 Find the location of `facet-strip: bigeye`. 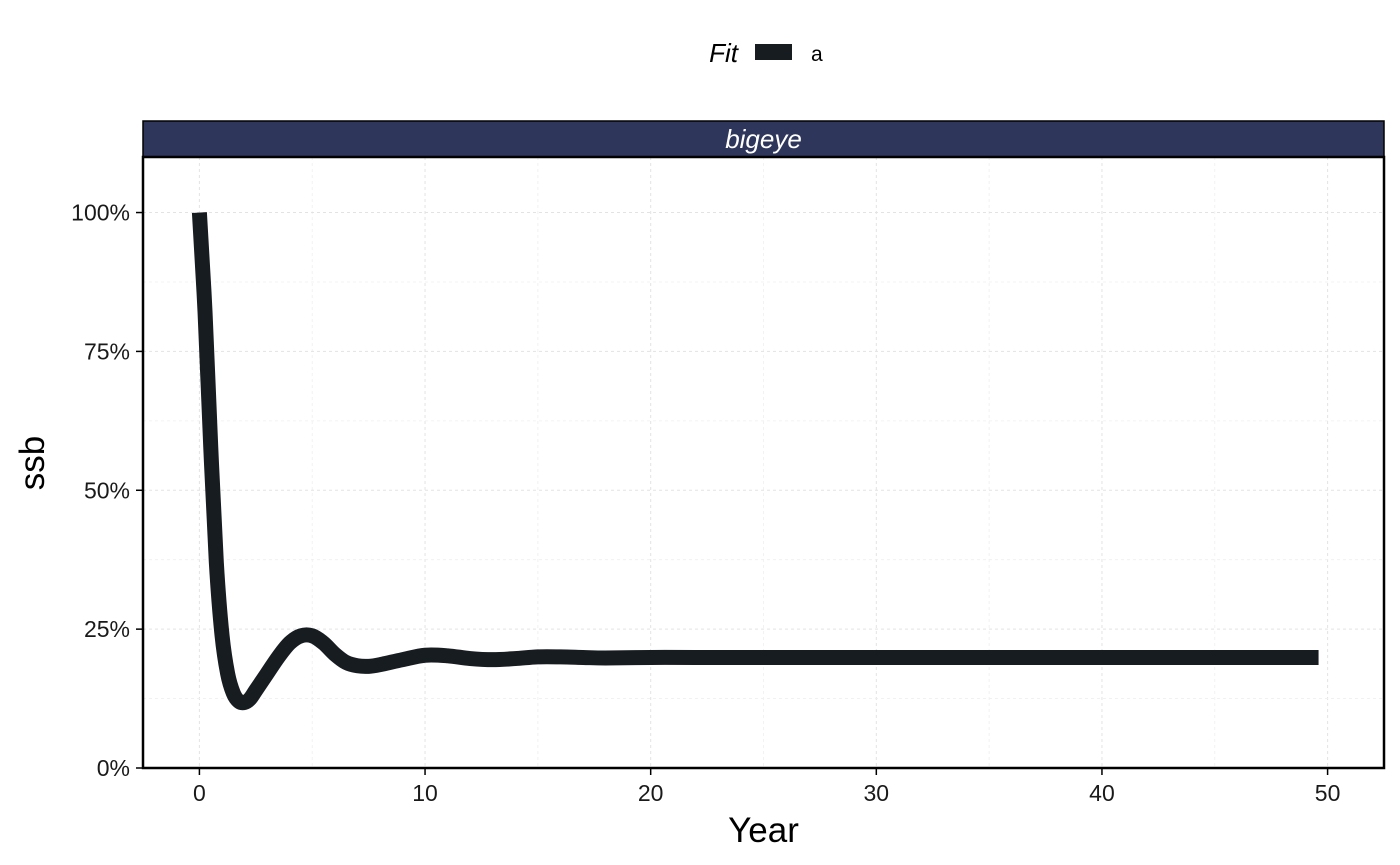

facet-strip: bigeye is located at coordinates (763, 139).